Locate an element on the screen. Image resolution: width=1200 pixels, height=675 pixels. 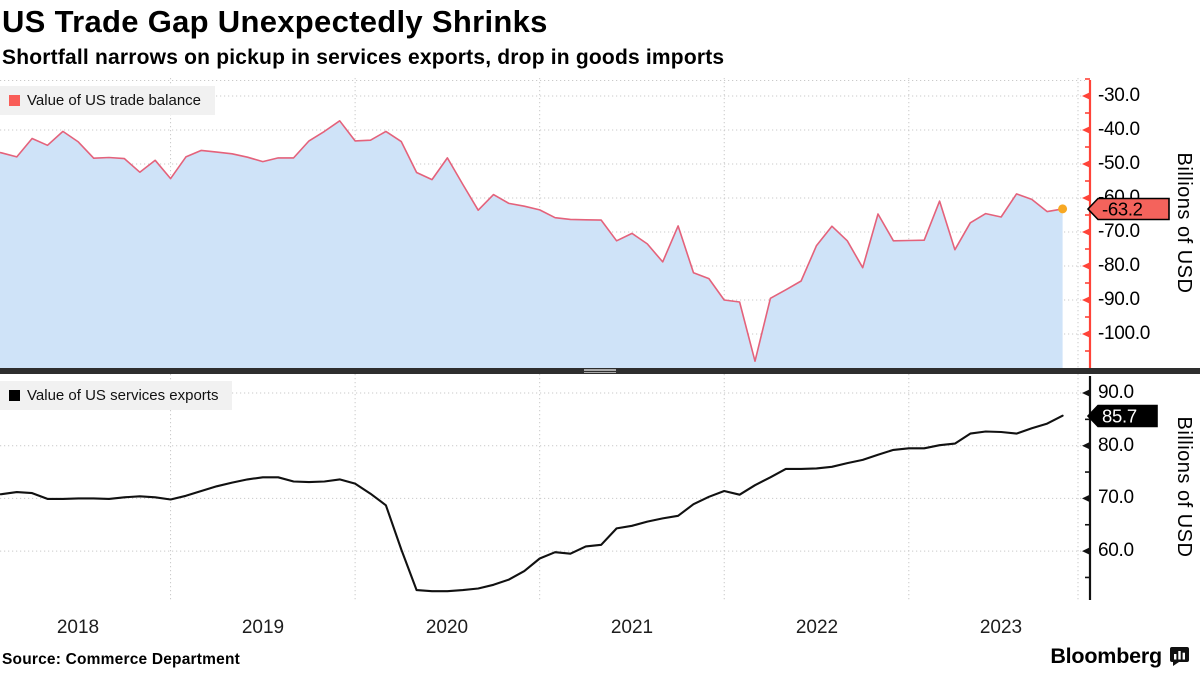
latest-value-badge-trade: -63.2 is located at coordinates (1128, 209).